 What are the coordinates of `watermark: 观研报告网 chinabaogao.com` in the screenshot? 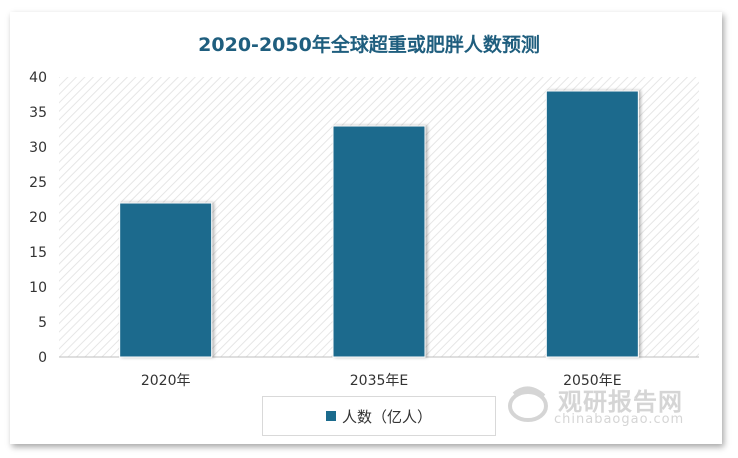 It's located at (606, 405).